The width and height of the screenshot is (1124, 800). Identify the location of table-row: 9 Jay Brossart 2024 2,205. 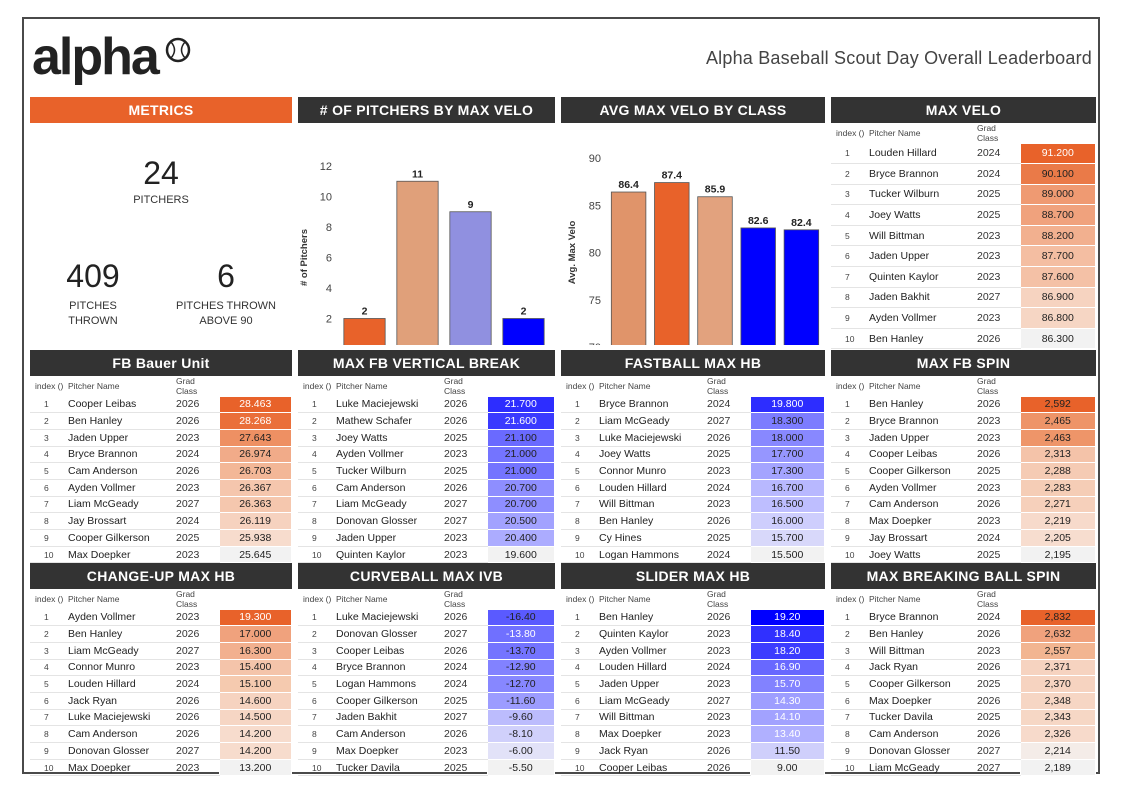
(963, 538).